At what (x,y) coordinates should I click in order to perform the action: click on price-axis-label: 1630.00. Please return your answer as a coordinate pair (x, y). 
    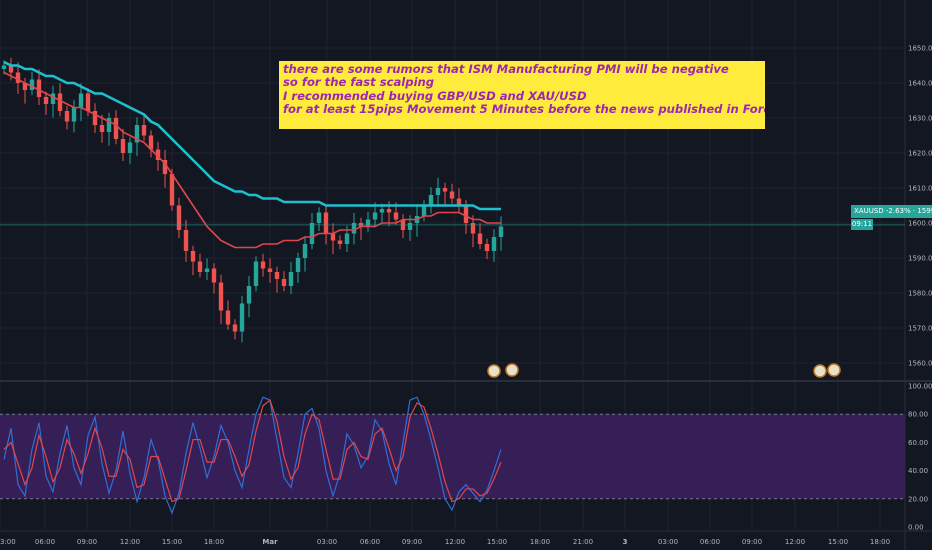
    Looking at the image, I should click on (920, 119).